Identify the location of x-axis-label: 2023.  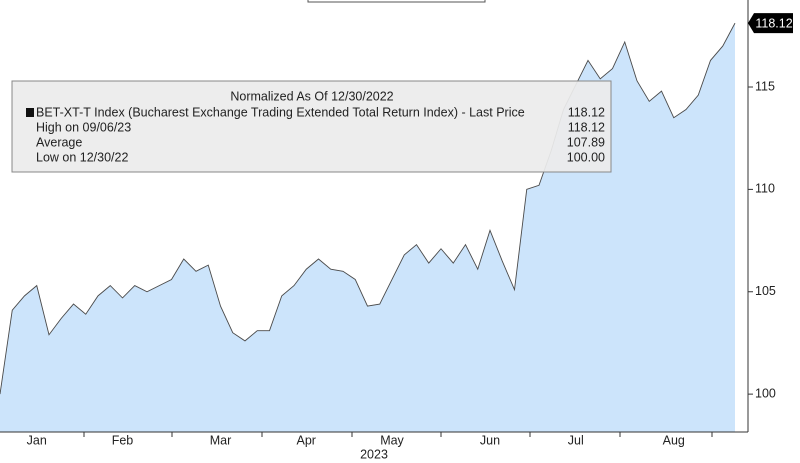
(374, 454).